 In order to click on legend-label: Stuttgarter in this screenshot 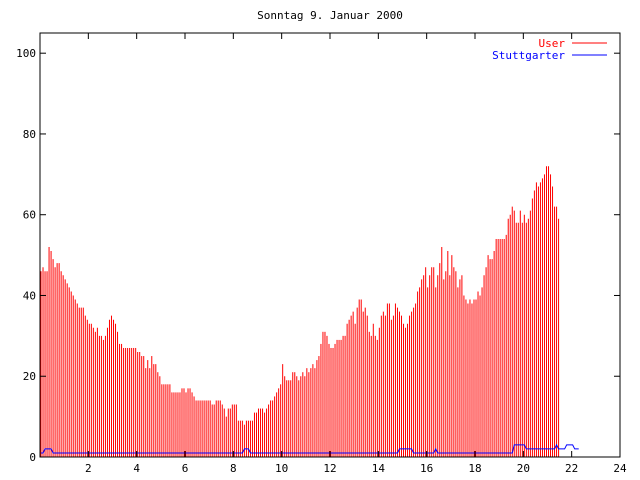, I will do `click(528, 55)`.